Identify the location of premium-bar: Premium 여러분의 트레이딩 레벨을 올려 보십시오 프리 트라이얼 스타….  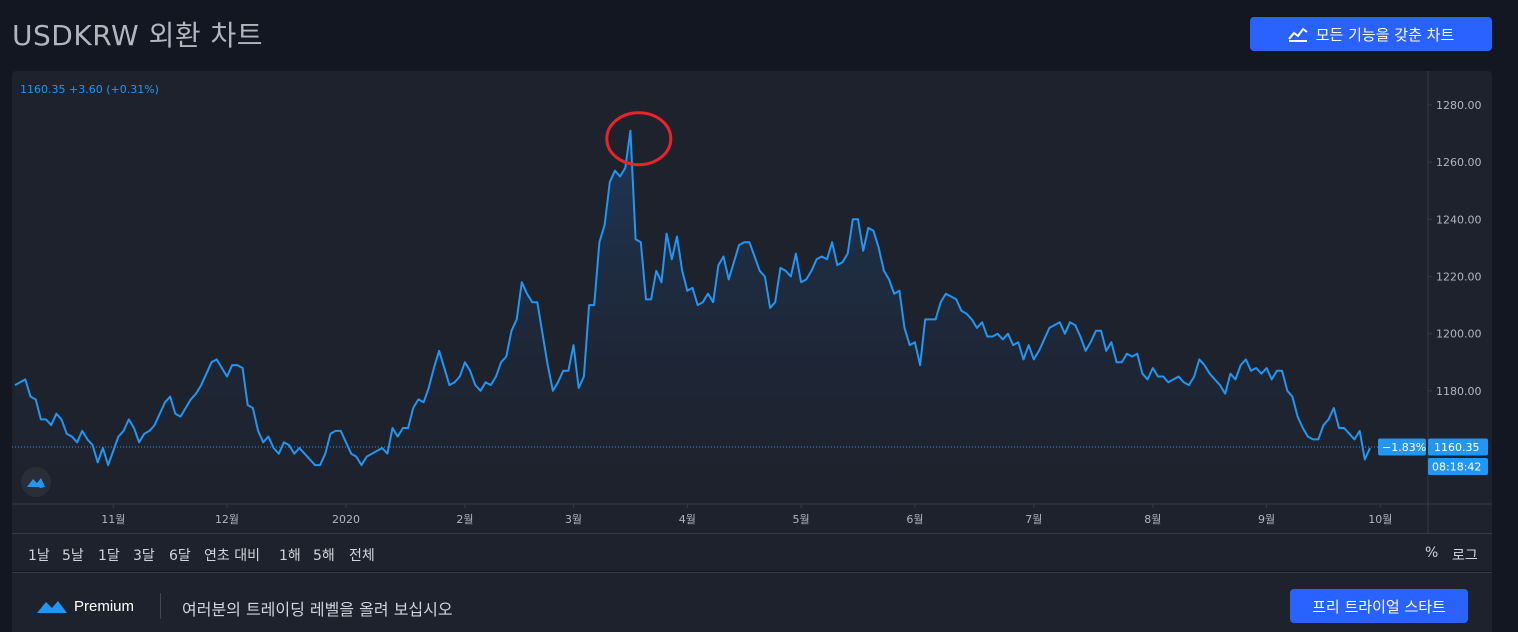
(752, 602).